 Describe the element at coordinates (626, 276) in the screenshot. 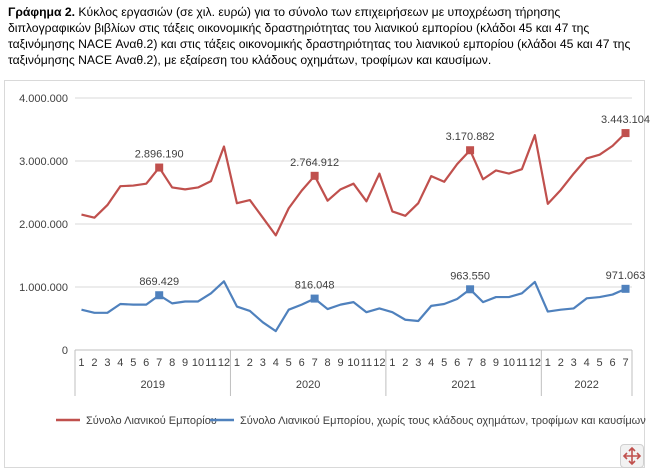

I see `data-label: 971.063` at that location.